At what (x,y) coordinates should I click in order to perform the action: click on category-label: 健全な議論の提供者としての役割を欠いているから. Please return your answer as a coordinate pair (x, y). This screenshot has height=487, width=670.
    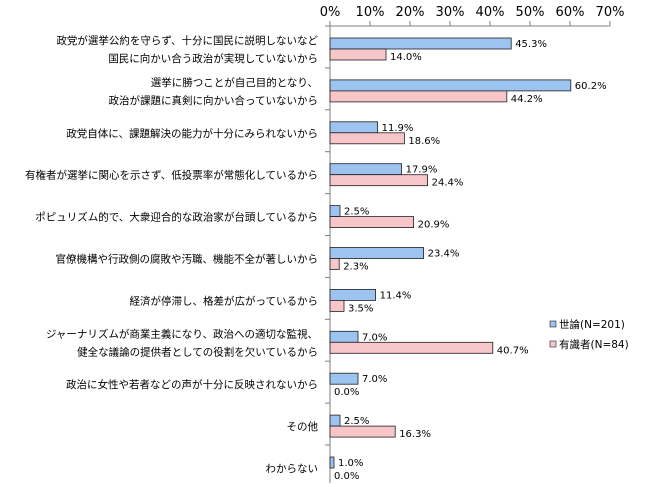
    Looking at the image, I should click on (197, 351).